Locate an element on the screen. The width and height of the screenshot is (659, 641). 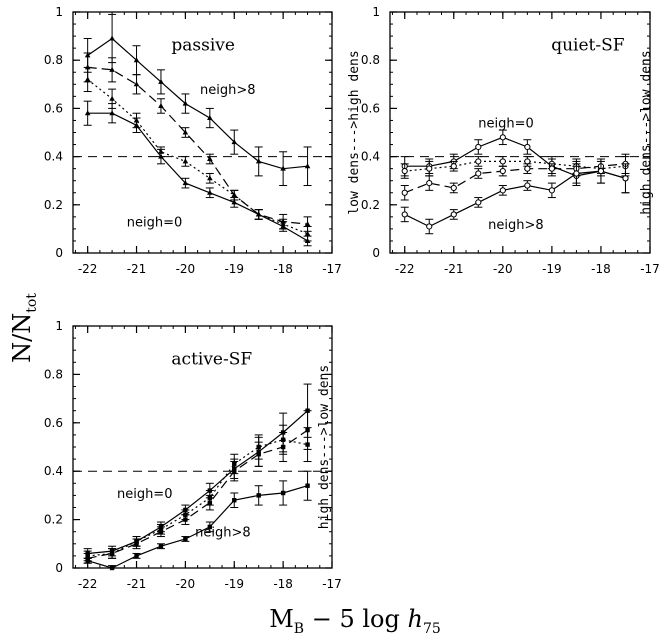
panel-title: quiet-SF is located at coordinates (588, 46).